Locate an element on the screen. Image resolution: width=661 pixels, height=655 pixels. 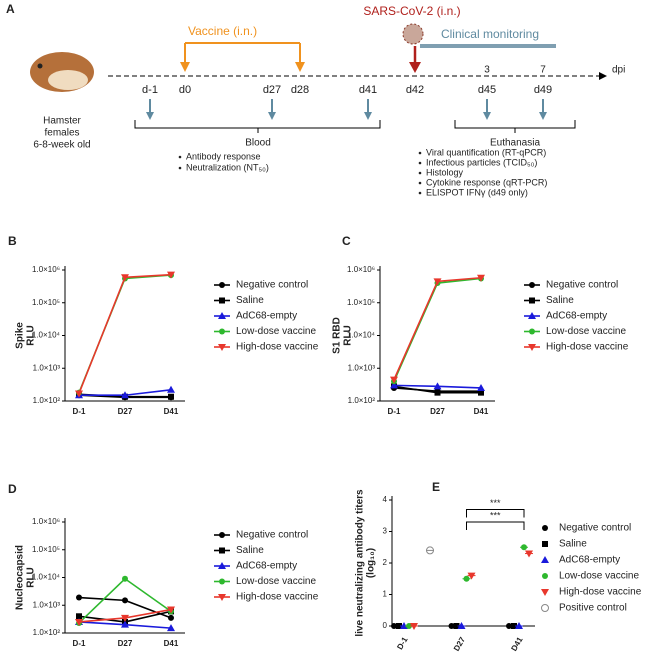
y-axis-title: (log₁₀) is located at coordinates (371, 563).